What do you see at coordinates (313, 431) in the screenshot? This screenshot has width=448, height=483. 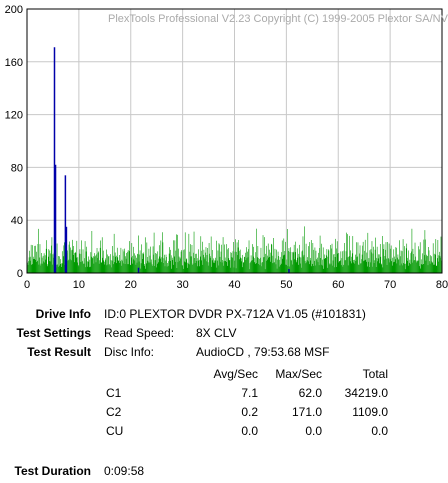 I see `cu-max: 0.0` at bounding box center [313, 431].